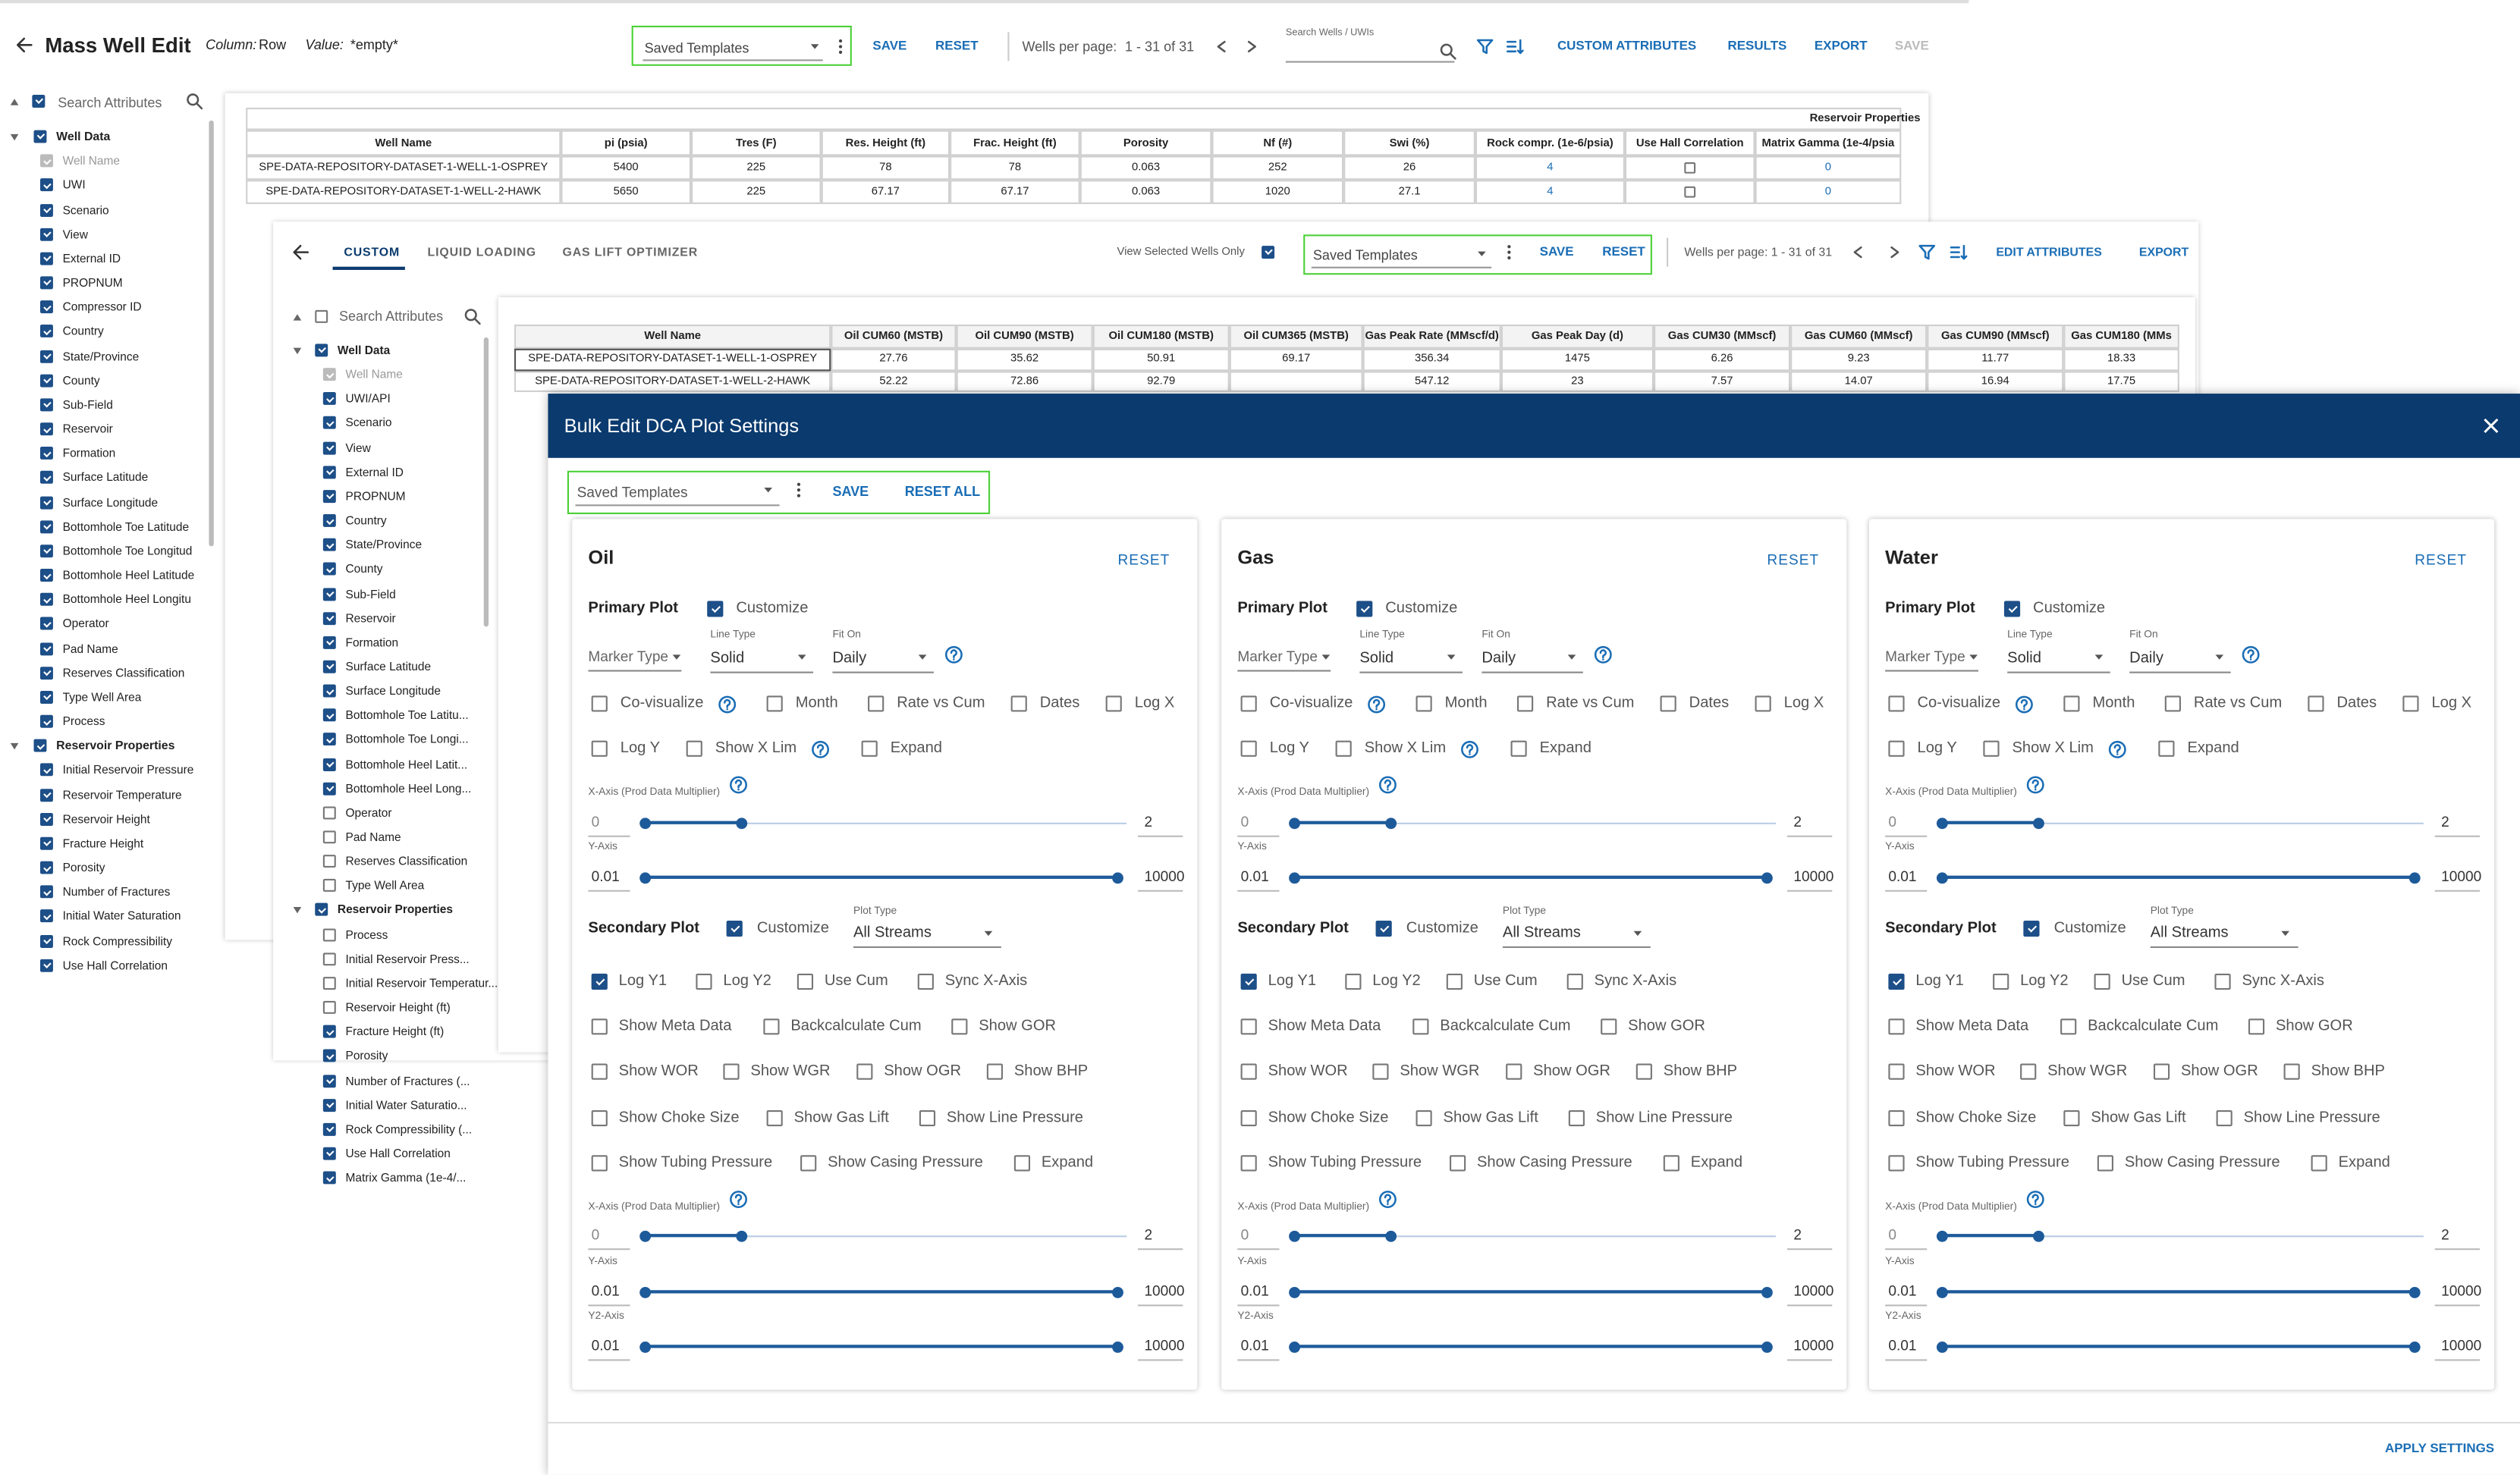 The height and width of the screenshot is (1475, 2520). What do you see at coordinates (372, 252) in the screenshot?
I see `tab: CUSTOM` at bounding box center [372, 252].